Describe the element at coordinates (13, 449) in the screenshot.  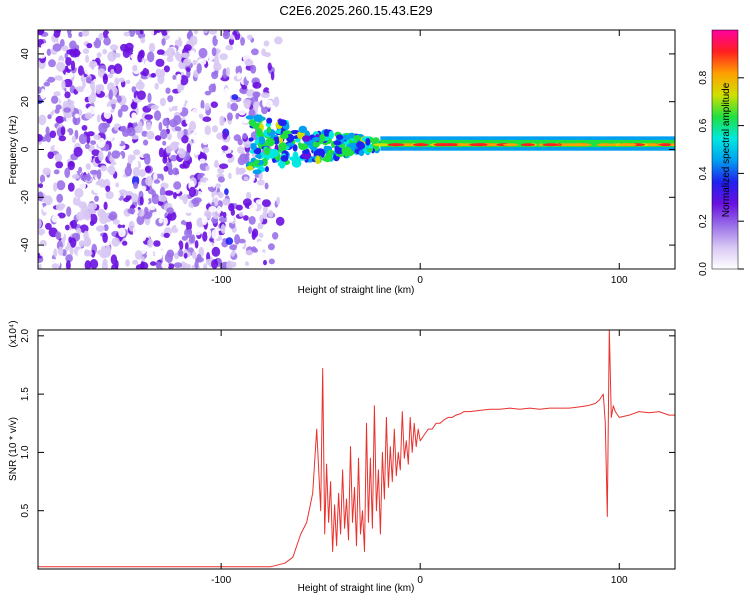
I see `snr-y-axis-label: SNR (10 * v/v)` at that location.